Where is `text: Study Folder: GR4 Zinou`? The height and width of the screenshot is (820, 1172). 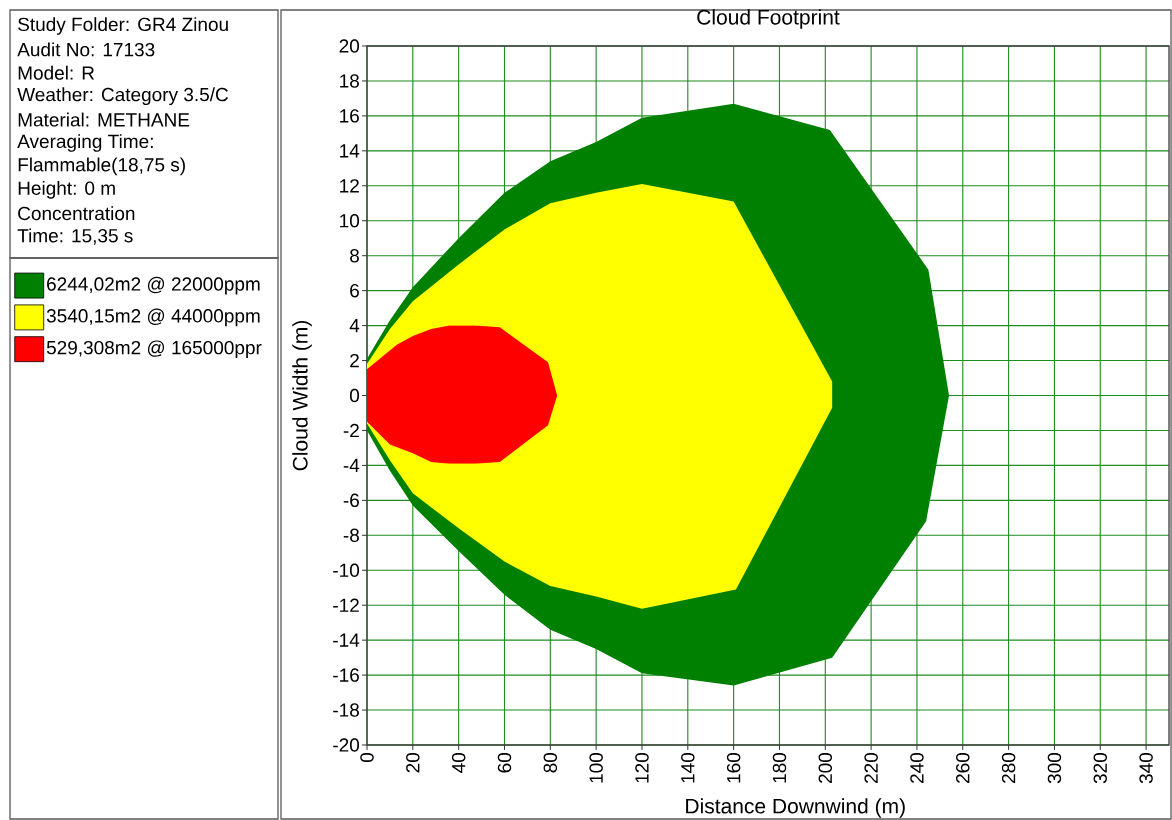
text: Study Folder: GR4 Zinou is located at coordinates (123, 26).